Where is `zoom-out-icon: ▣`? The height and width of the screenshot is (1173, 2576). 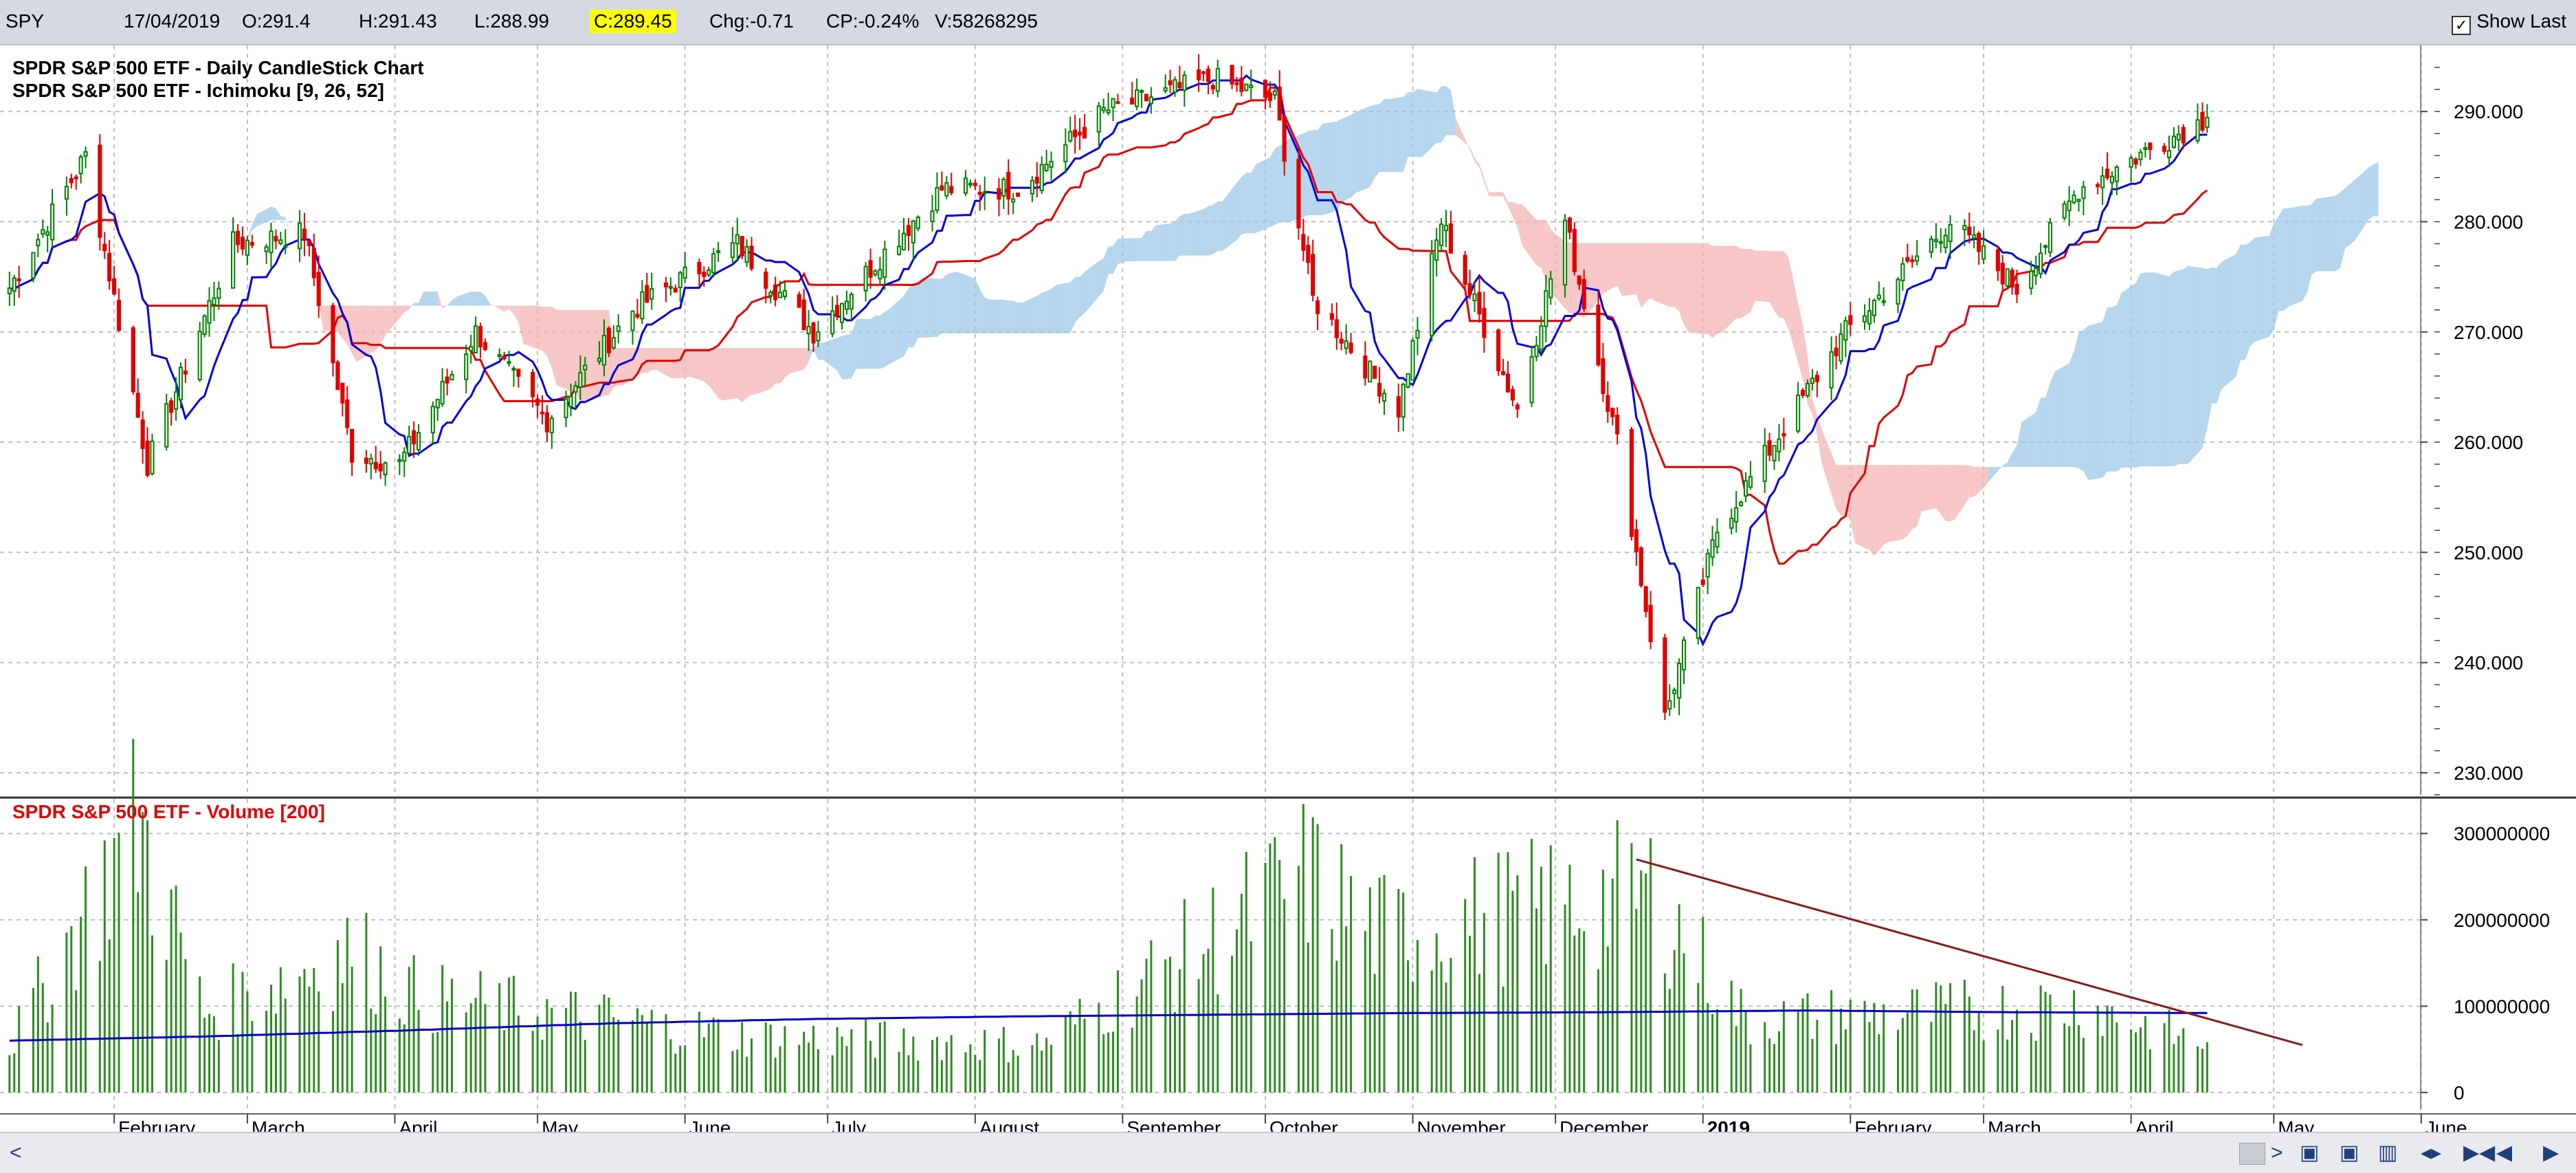 zoom-out-icon: ▣ is located at coordinates (2350, 1152).